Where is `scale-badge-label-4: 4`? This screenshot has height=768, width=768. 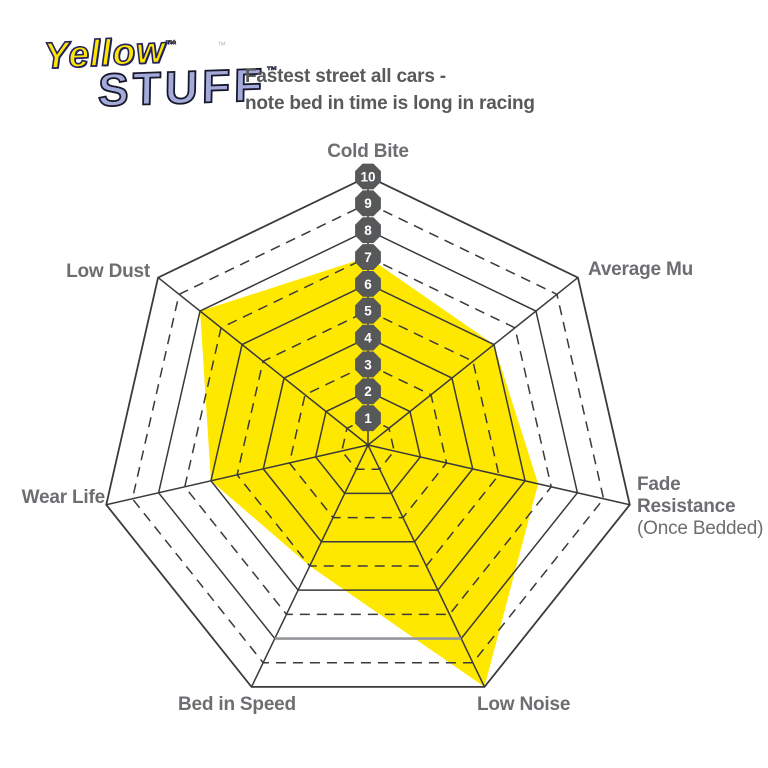 scale-badge-label-4: 4 is located at coordinates (368, 337).